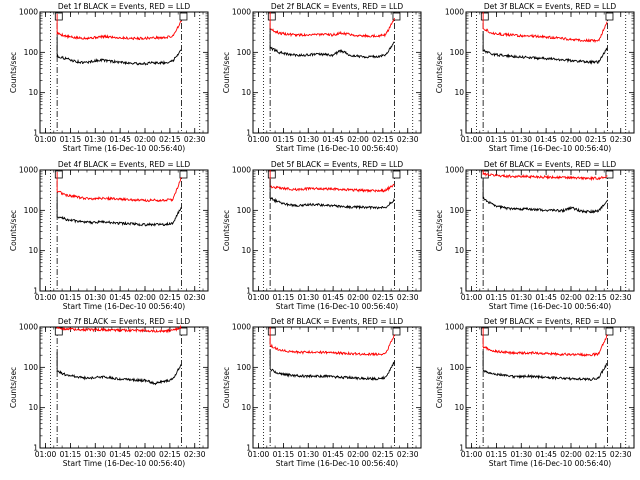  I want to click on chart-title: Det 4f BLACK = Events, RED = LLD, so click(124, 164).